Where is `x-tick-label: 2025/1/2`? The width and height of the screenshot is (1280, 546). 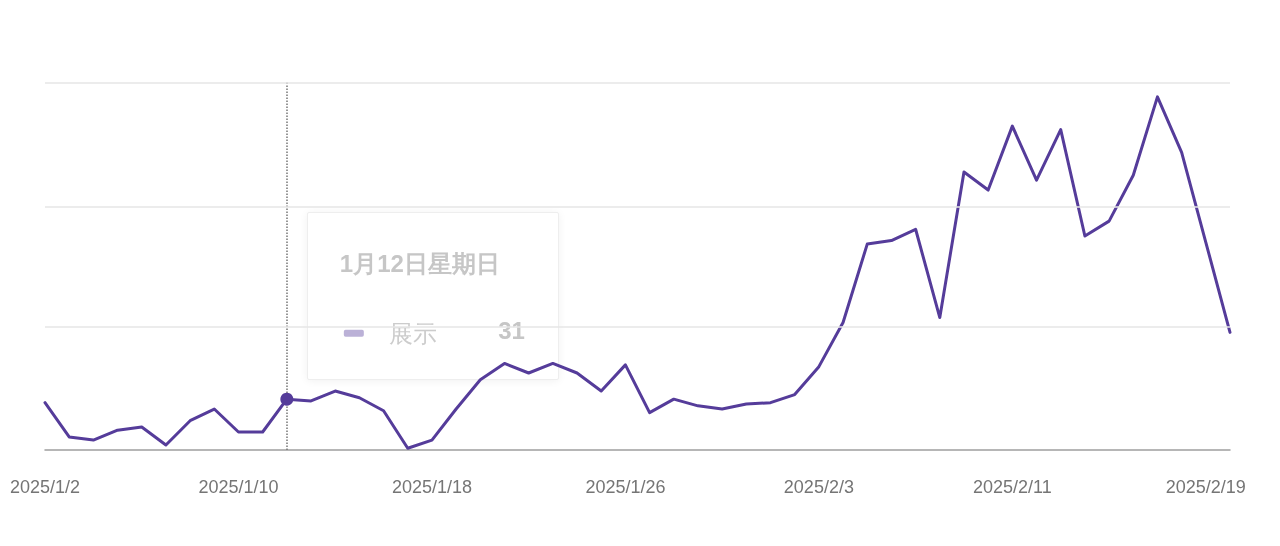
x-tick-label: 2025/1/2 is located at coordinates (45, 487).